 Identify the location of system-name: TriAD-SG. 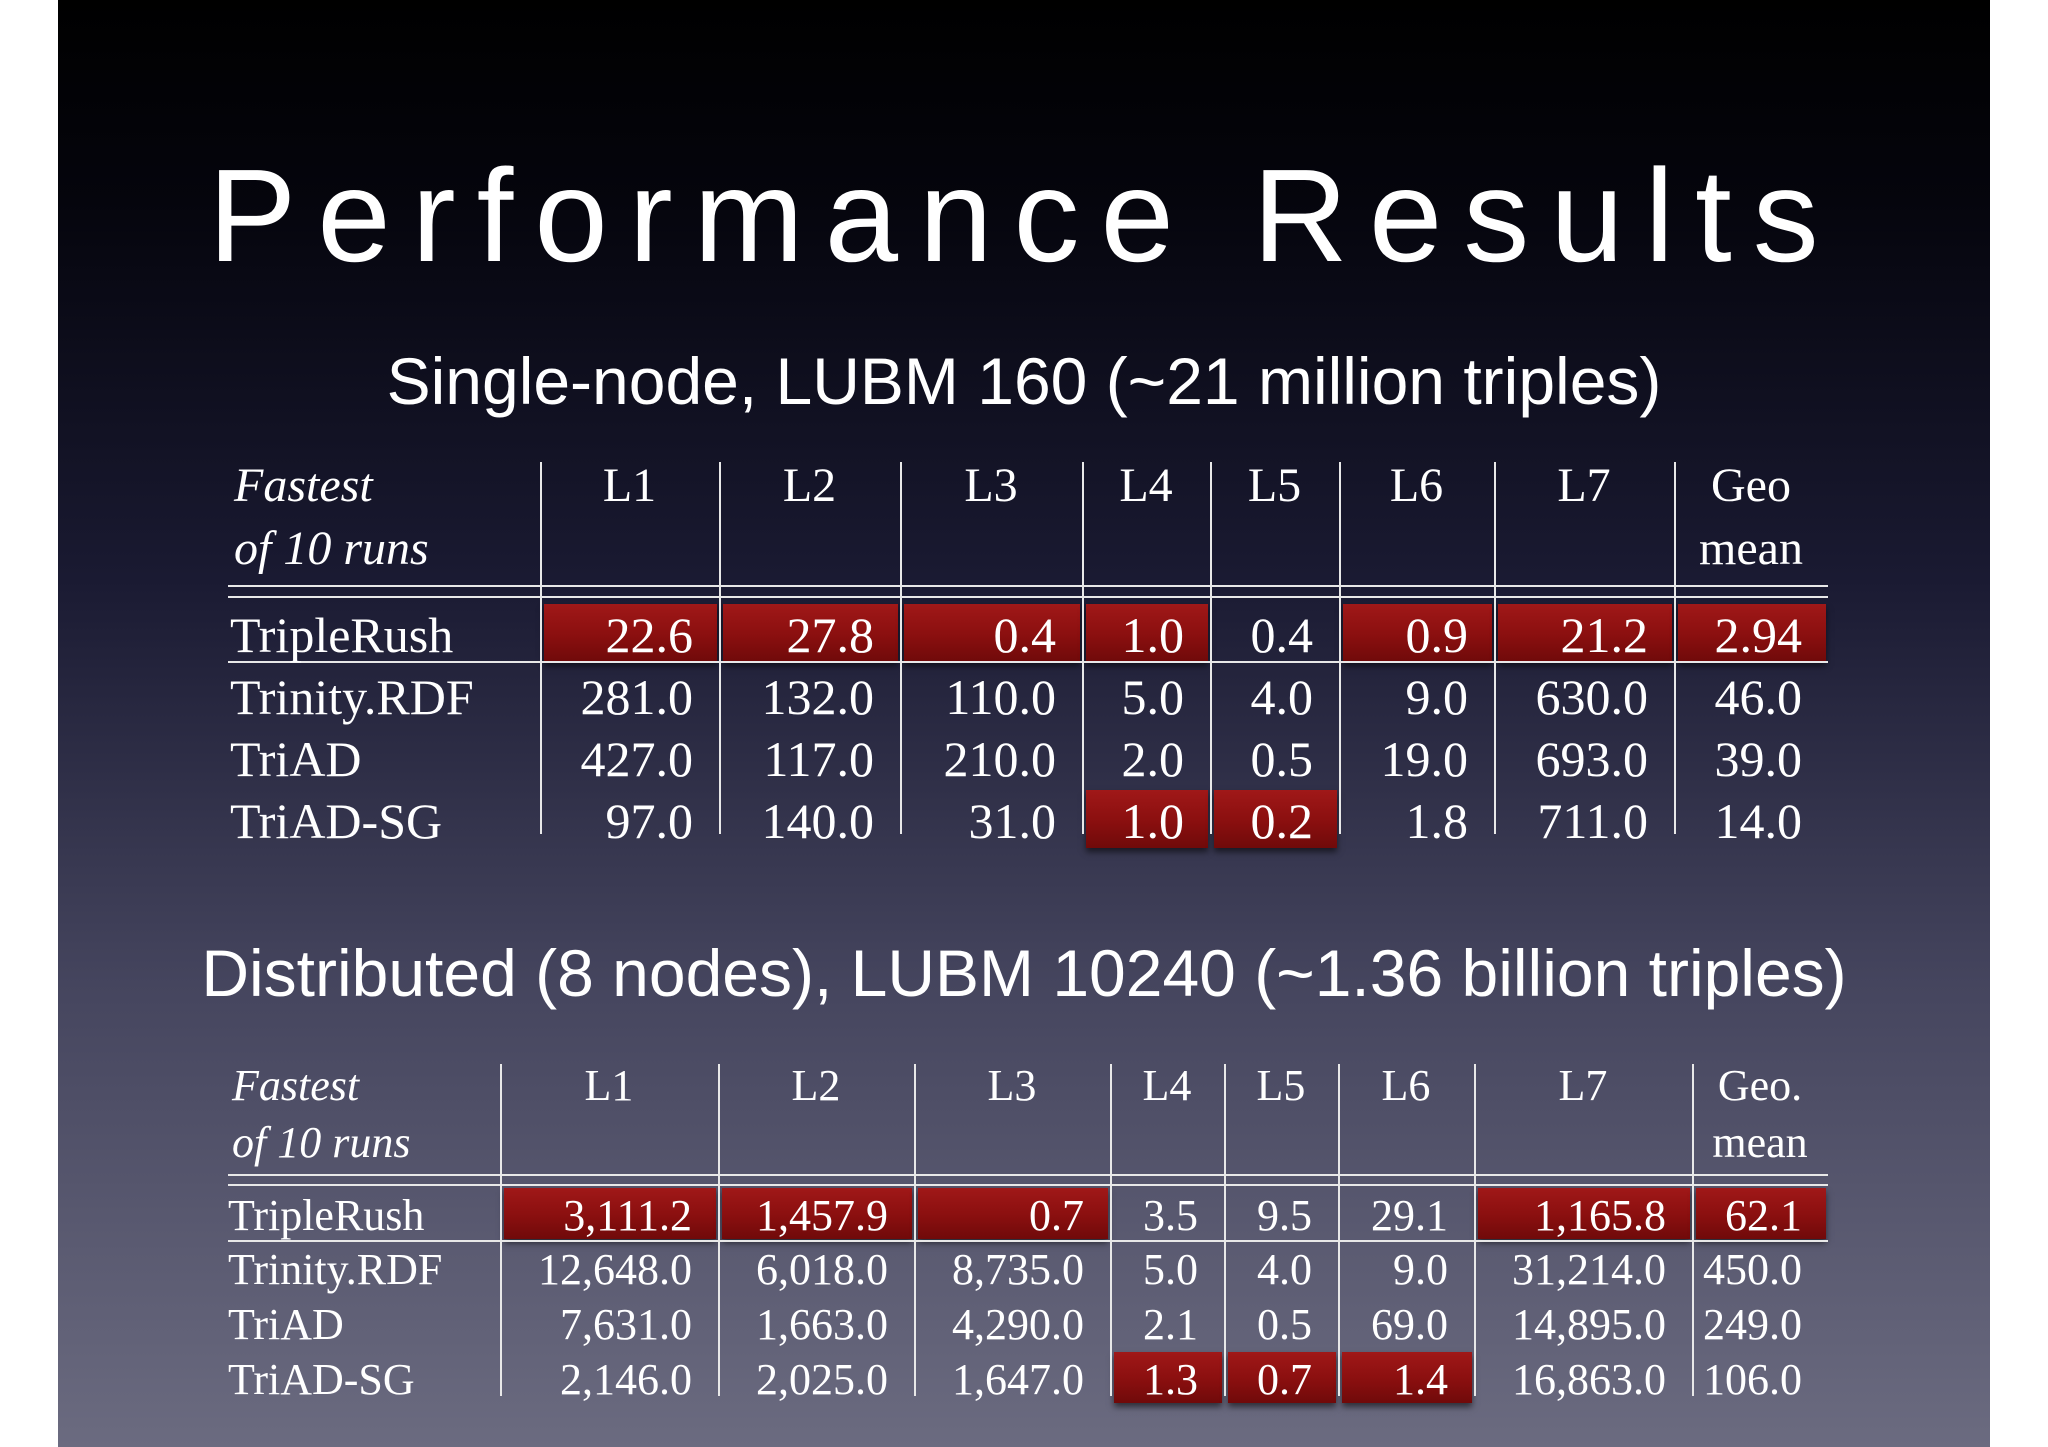
(336, 821).